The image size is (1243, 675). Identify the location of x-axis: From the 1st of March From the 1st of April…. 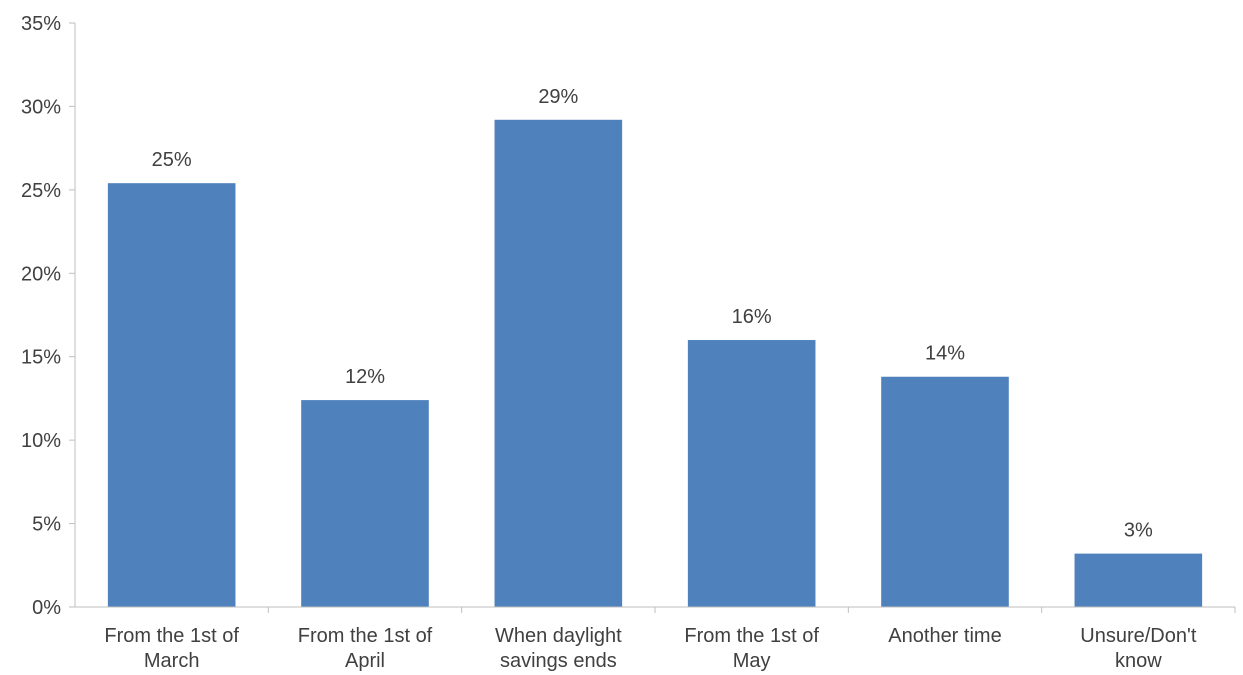
(655, 639).